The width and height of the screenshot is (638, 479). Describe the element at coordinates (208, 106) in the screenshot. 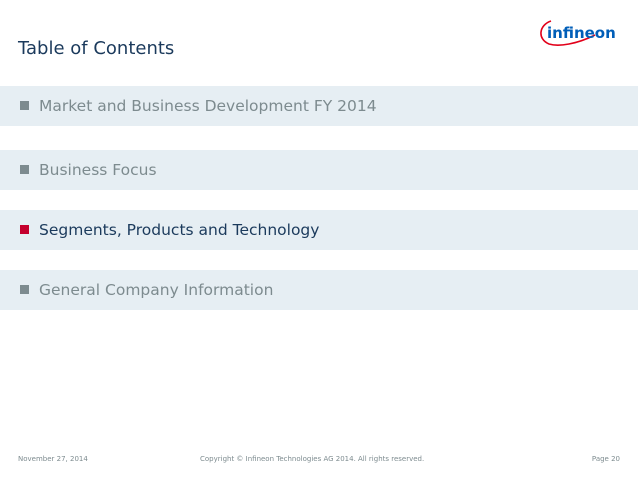

I see `toc-item-label: Market and Business Development FY 2014` at that location.